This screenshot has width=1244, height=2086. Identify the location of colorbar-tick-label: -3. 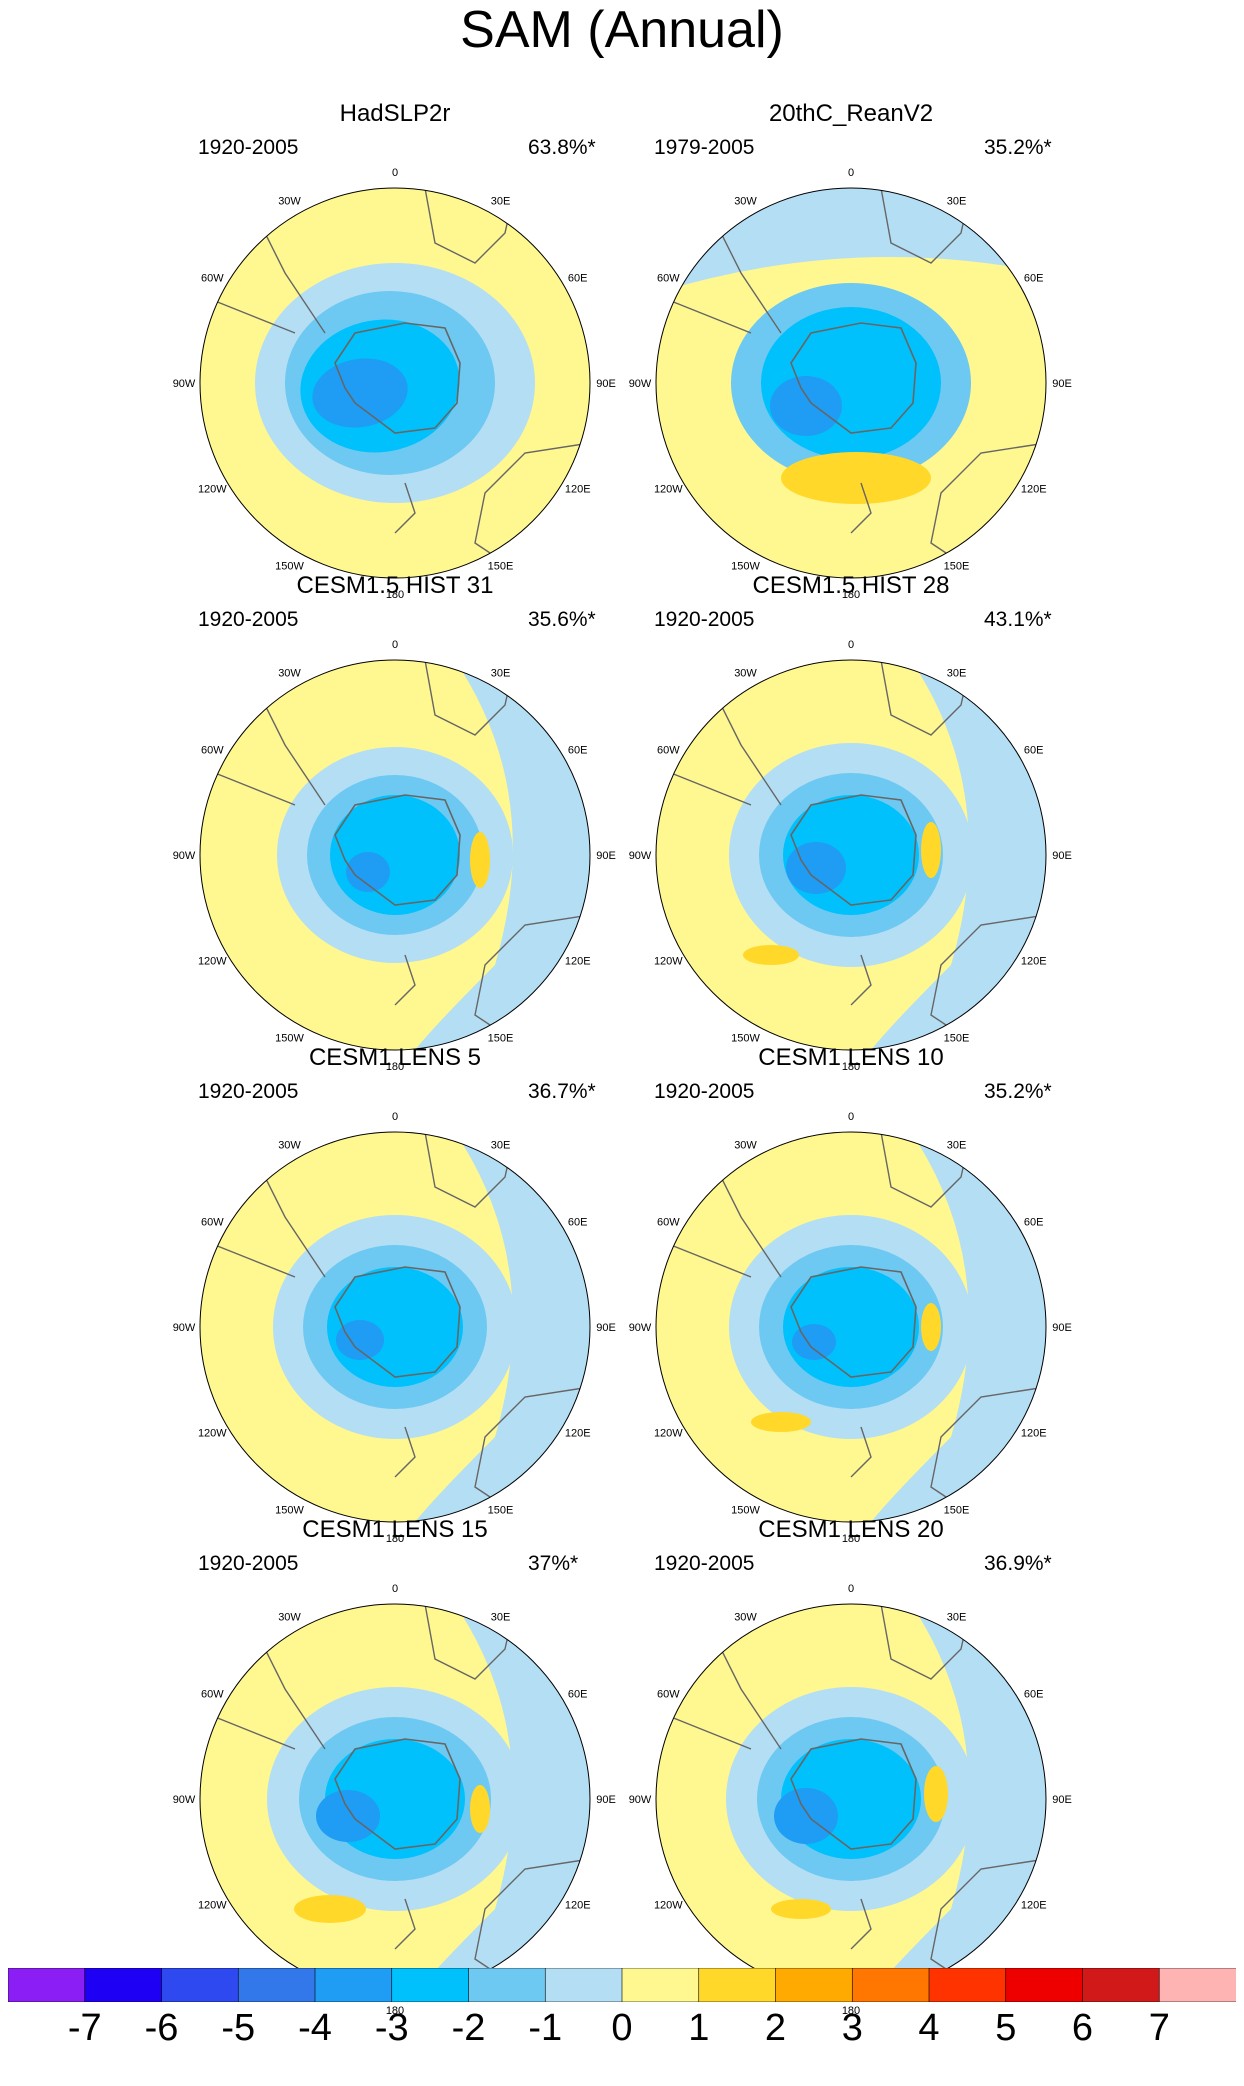
(391, 2028).